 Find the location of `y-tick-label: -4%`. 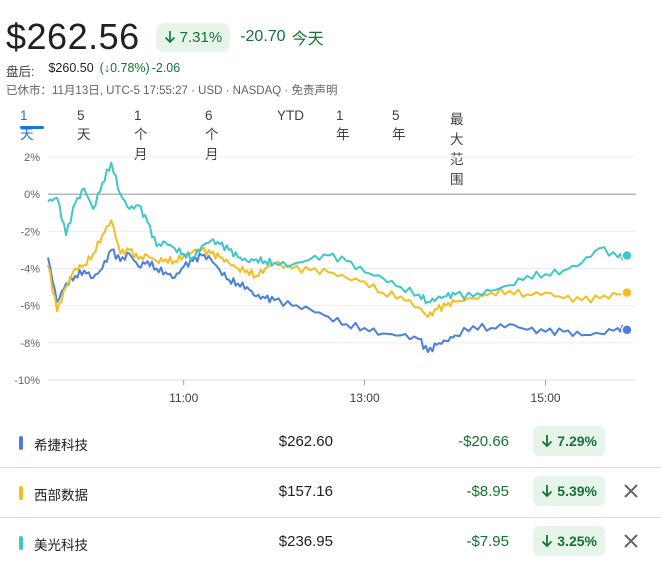

y-tick-label: -4% is located at coordinates (30, 270).